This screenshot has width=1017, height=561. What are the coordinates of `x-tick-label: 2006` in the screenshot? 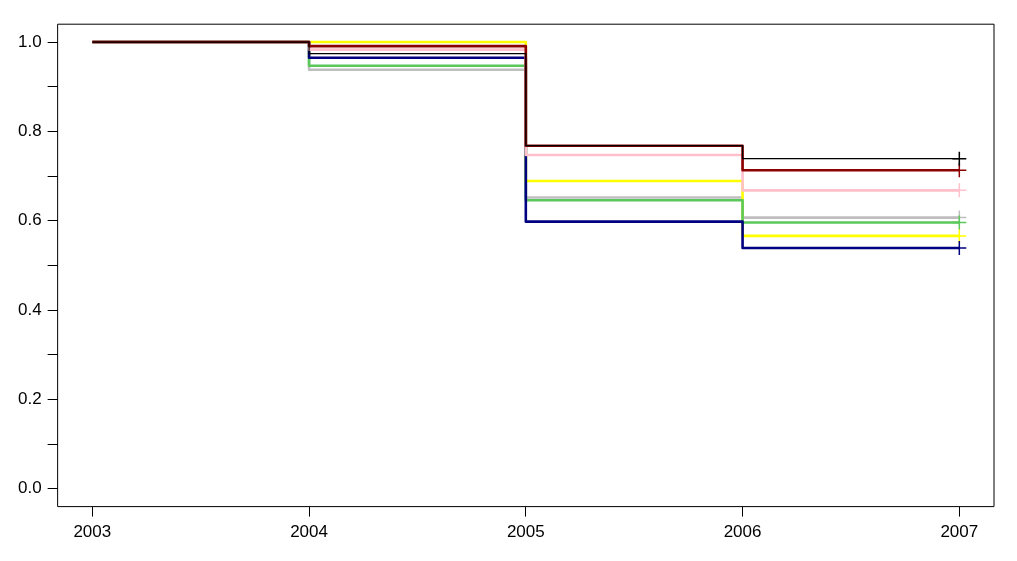 It's located at (742, 532).